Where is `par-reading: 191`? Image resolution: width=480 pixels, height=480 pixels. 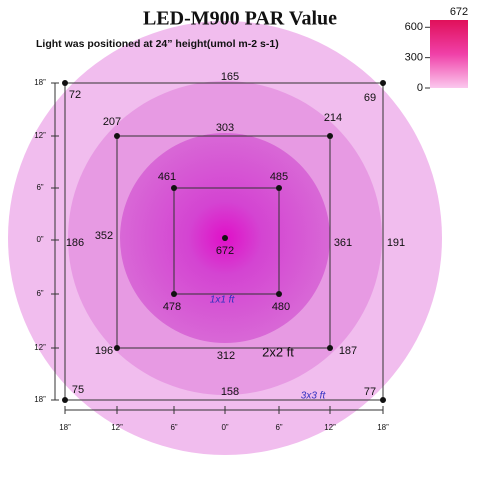
par-reading: 191 is located at coordinates (396, 243).